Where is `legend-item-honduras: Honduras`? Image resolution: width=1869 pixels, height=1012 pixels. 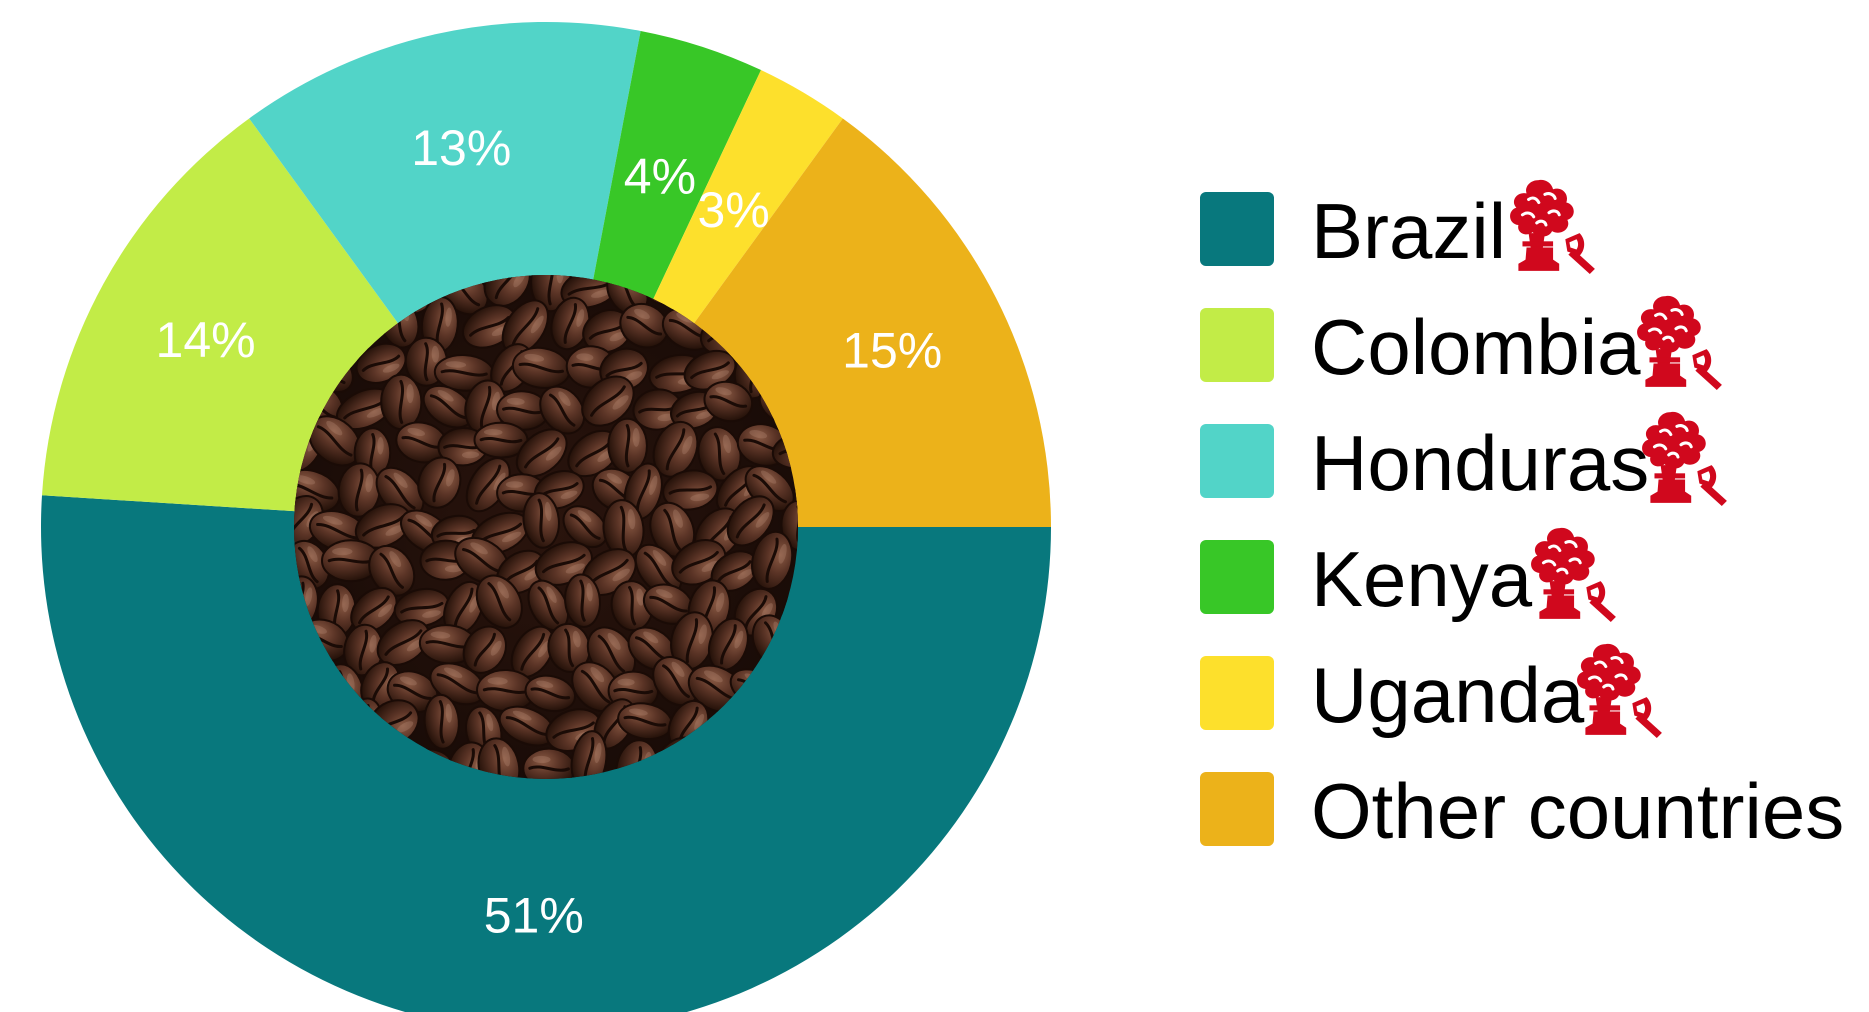
legend-item-honduras: Honduras is located at coordinates (1464, 459).